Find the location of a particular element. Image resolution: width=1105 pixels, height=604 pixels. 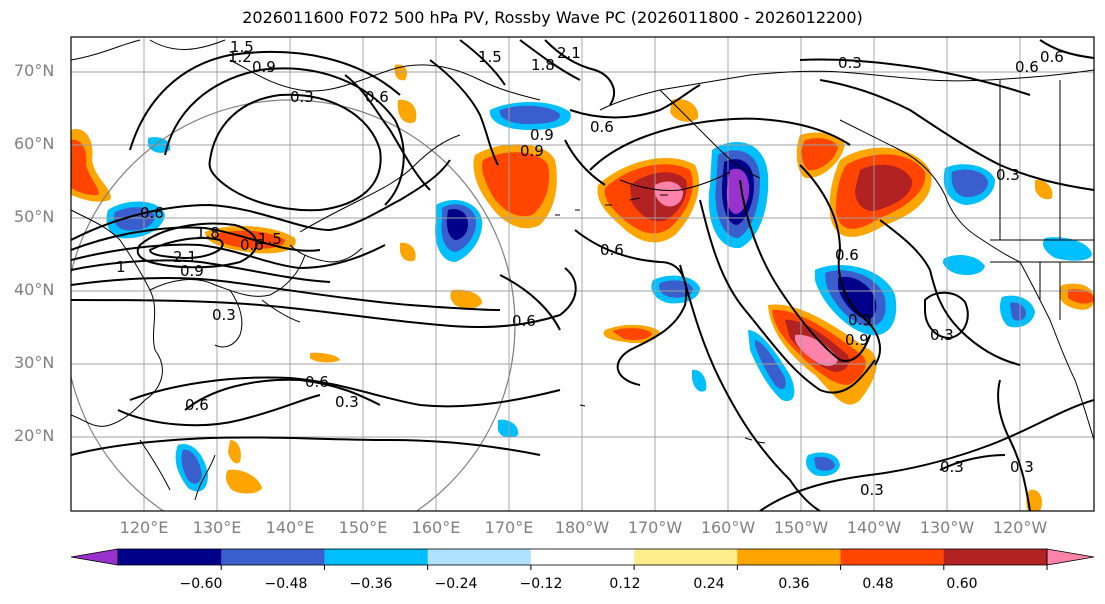

lon-label: 170°W is located at coordinates (655, 527).